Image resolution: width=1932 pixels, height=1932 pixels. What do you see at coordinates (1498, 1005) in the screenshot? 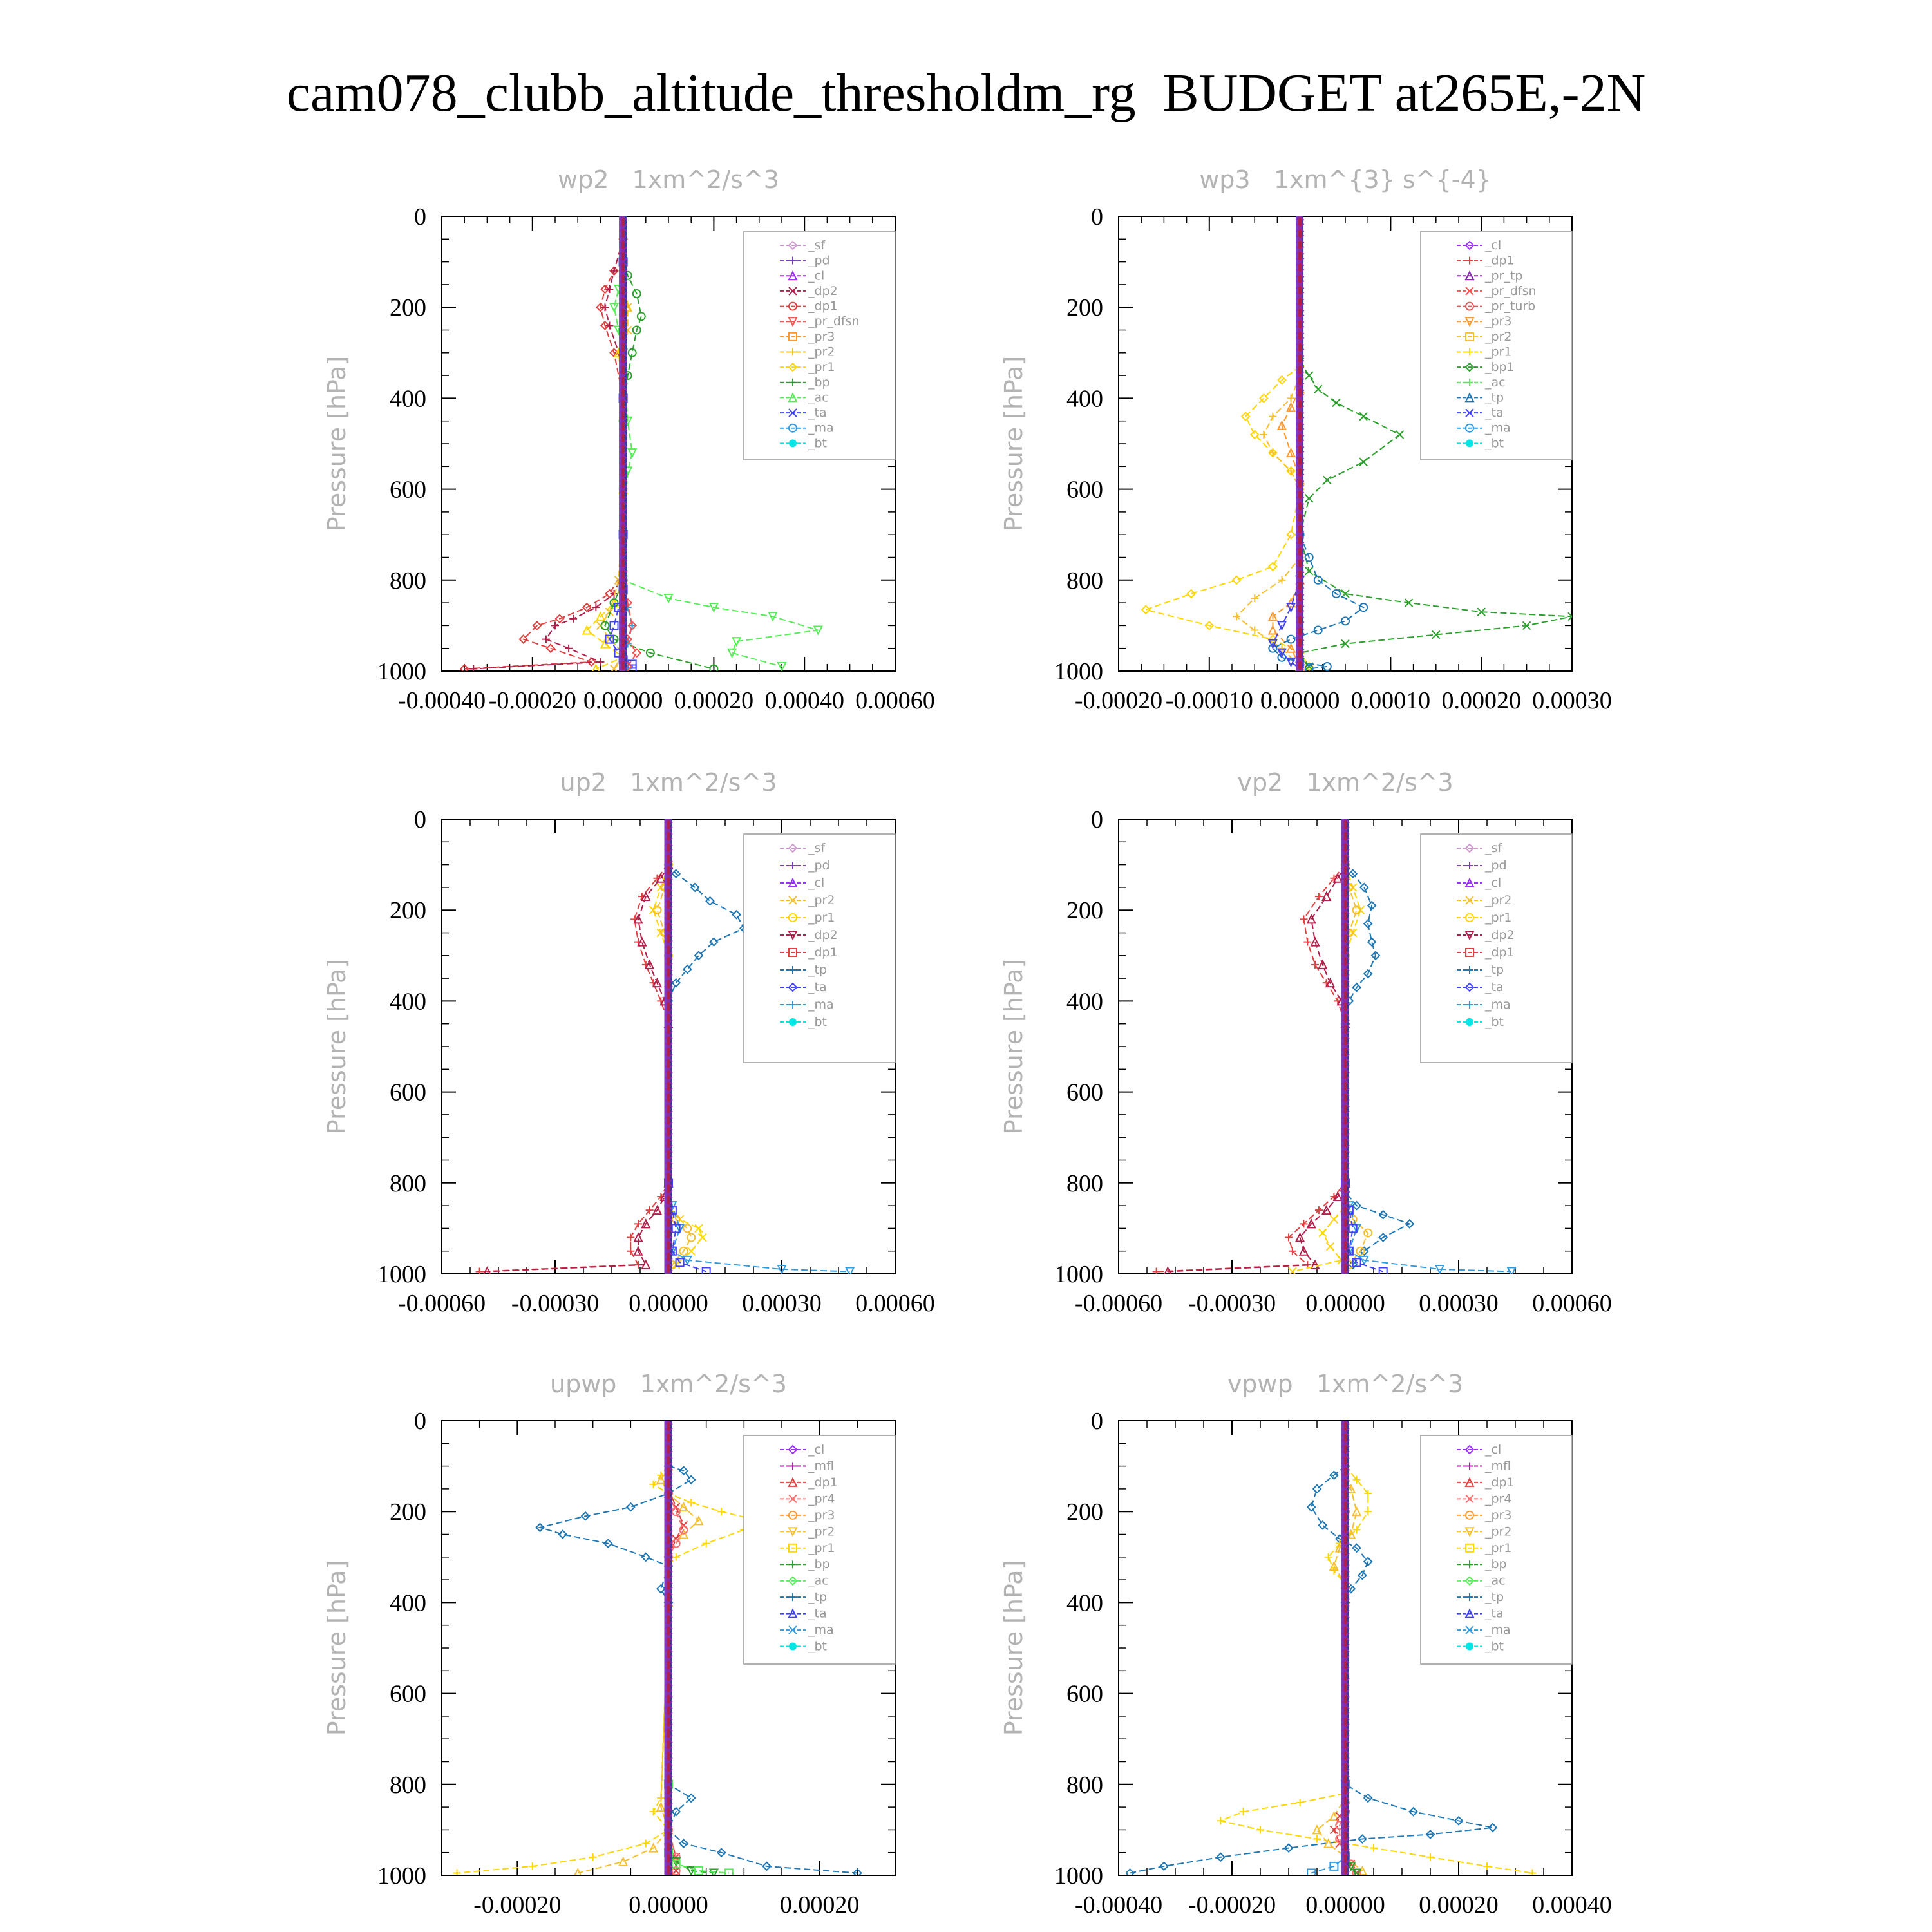
I see `legend-label: _ma` at bounding box center [1498, 1005].